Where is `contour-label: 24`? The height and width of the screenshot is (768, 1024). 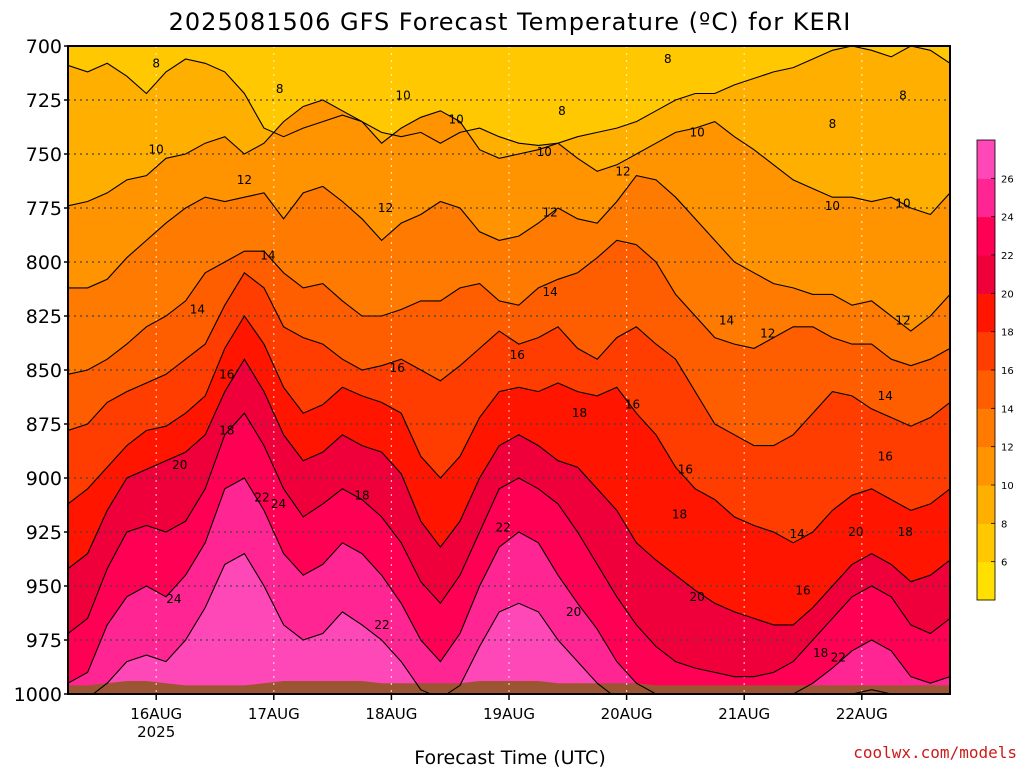 contour-label: 24 is located at coordinates (278, 504).